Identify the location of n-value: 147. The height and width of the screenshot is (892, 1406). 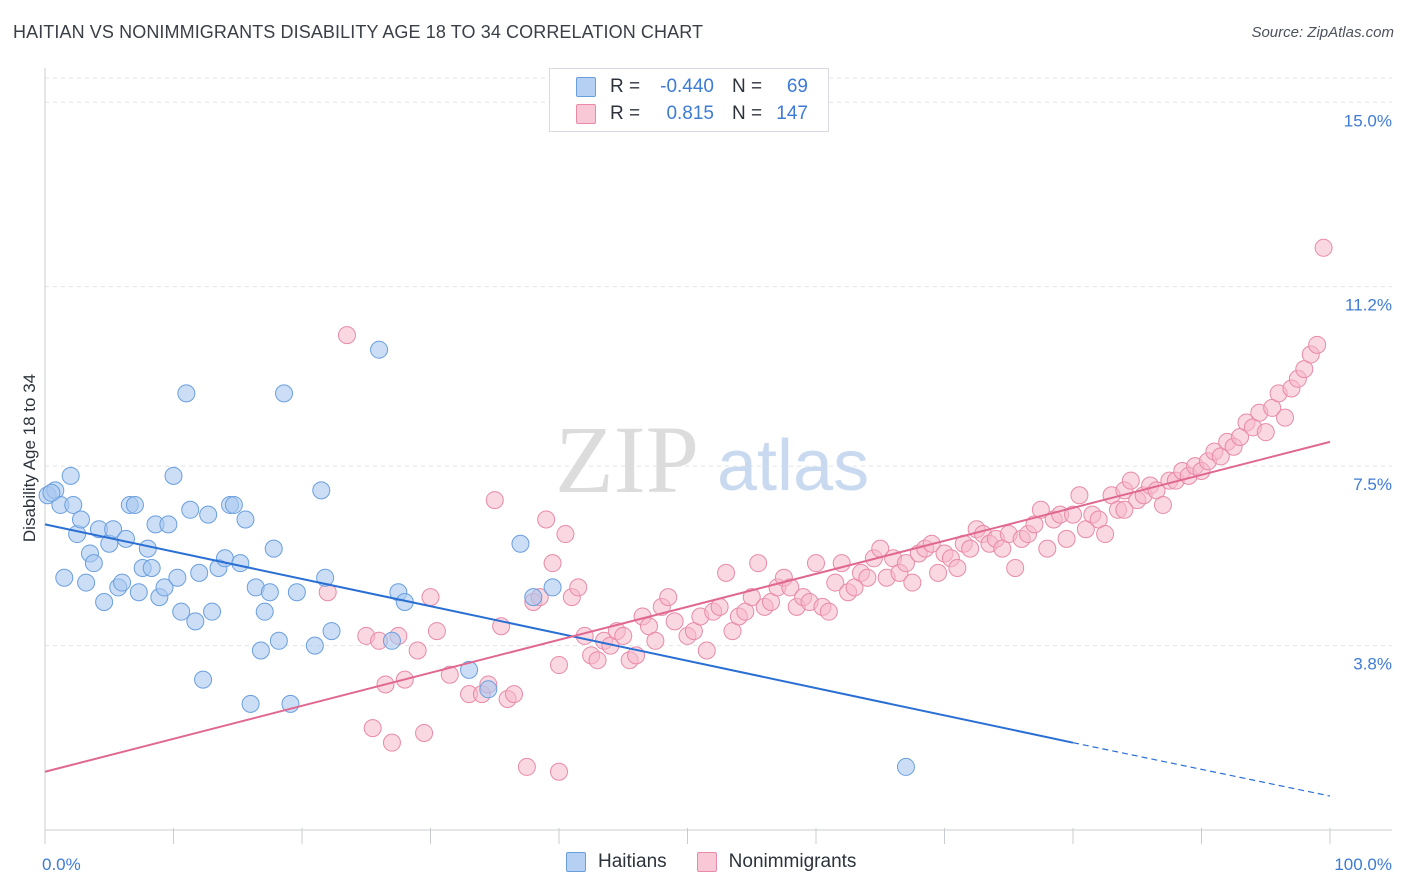
(792, 113).